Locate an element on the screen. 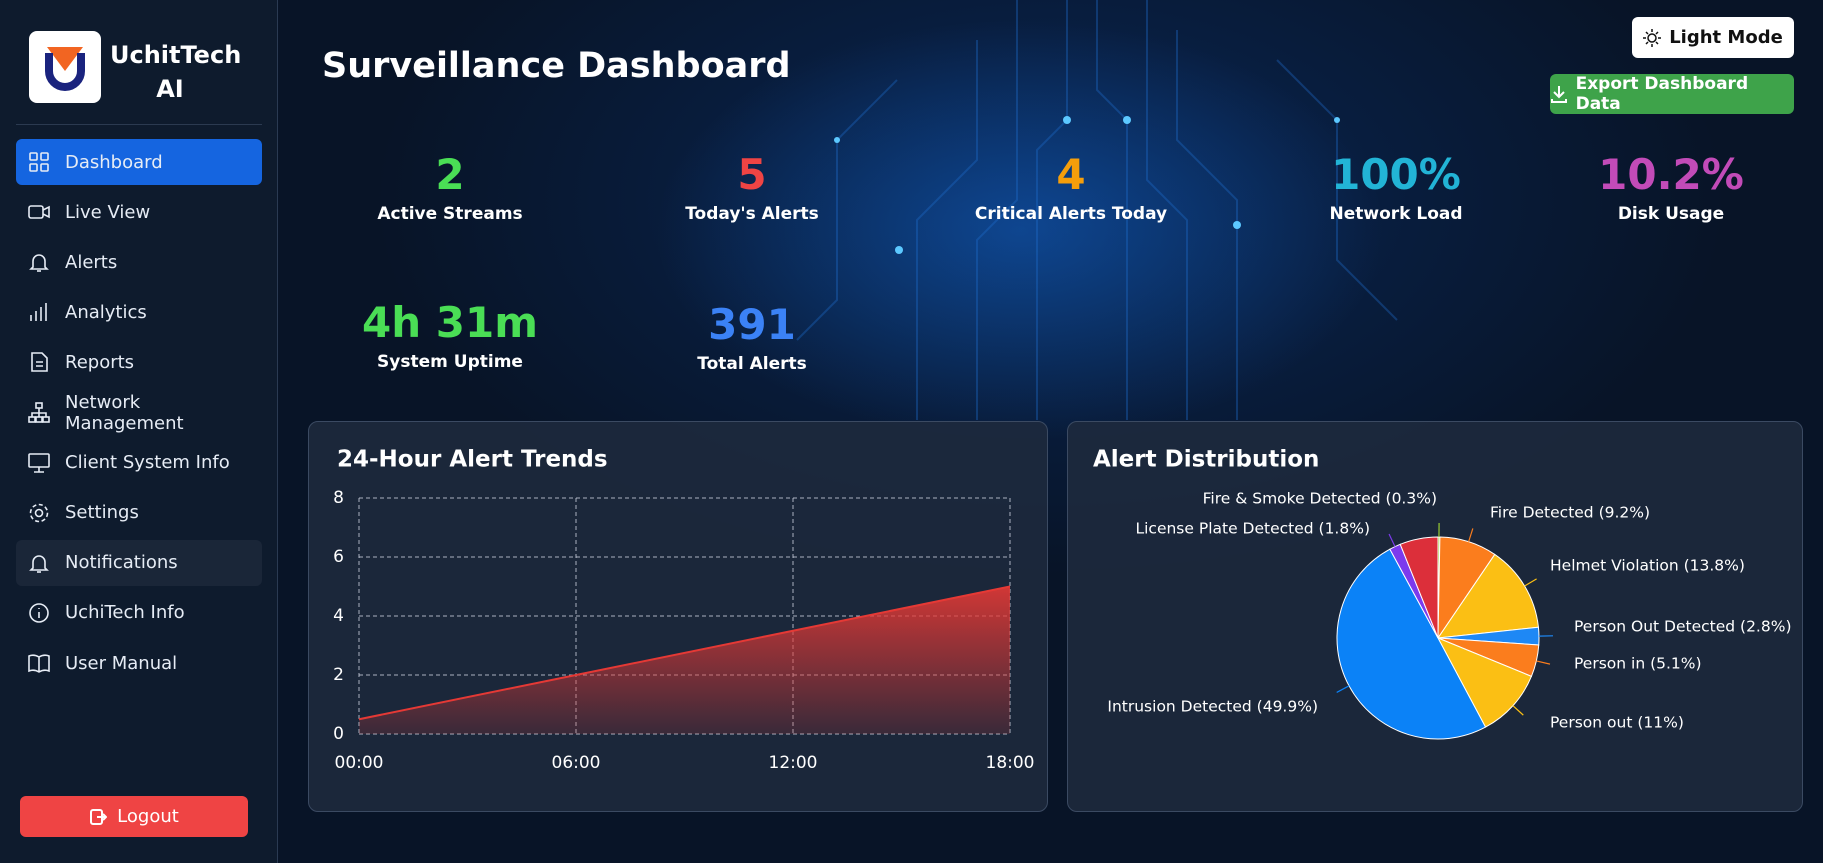 The width and height of the screenshot is (1823, 863). slice-label: Person out (11%) is located at coordinates (1617, 723).